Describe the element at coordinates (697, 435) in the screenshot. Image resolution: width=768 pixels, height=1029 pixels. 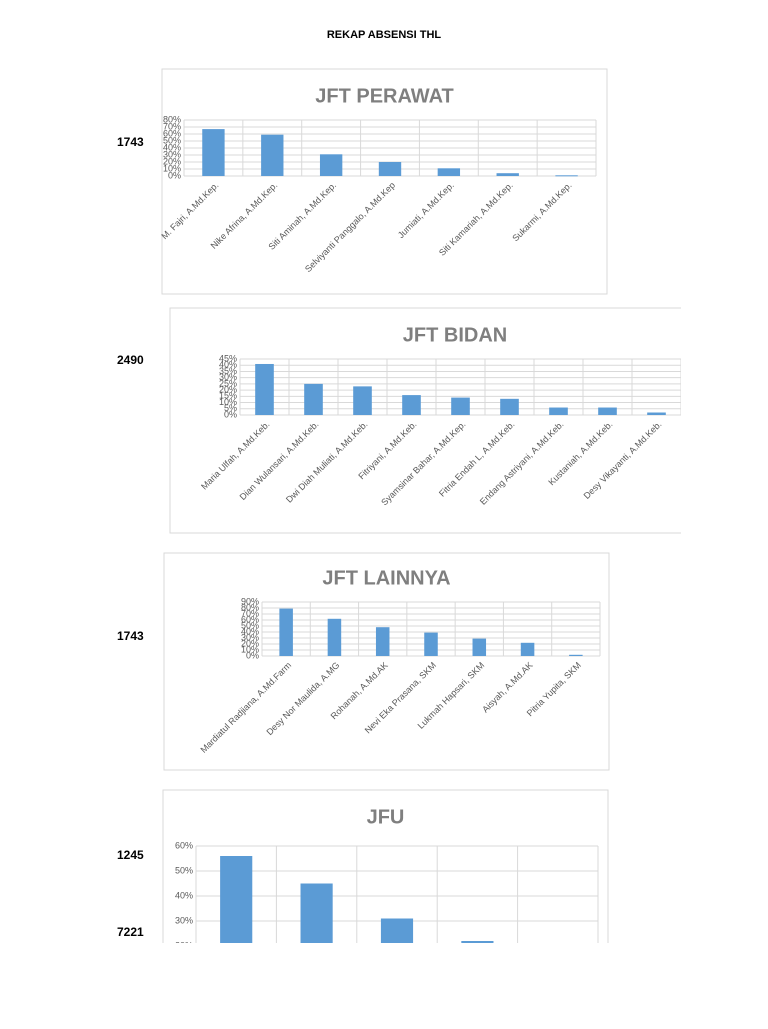
I see `x-tick-label: Arwini, A` at that location.